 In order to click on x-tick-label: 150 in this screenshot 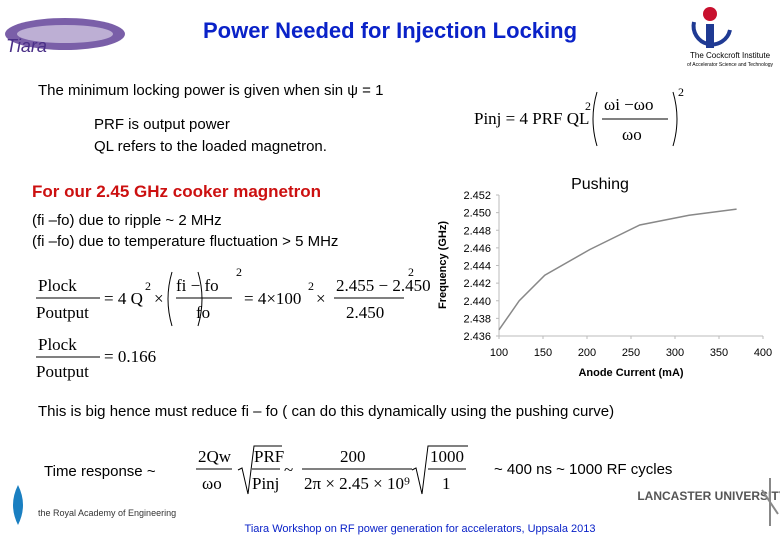, I will do `click(543, 353)`.